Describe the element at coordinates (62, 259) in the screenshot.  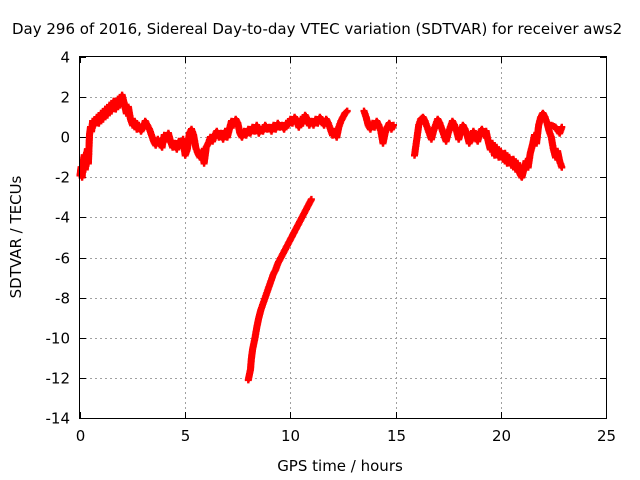
I see `y-tick-label: -6` at that location.